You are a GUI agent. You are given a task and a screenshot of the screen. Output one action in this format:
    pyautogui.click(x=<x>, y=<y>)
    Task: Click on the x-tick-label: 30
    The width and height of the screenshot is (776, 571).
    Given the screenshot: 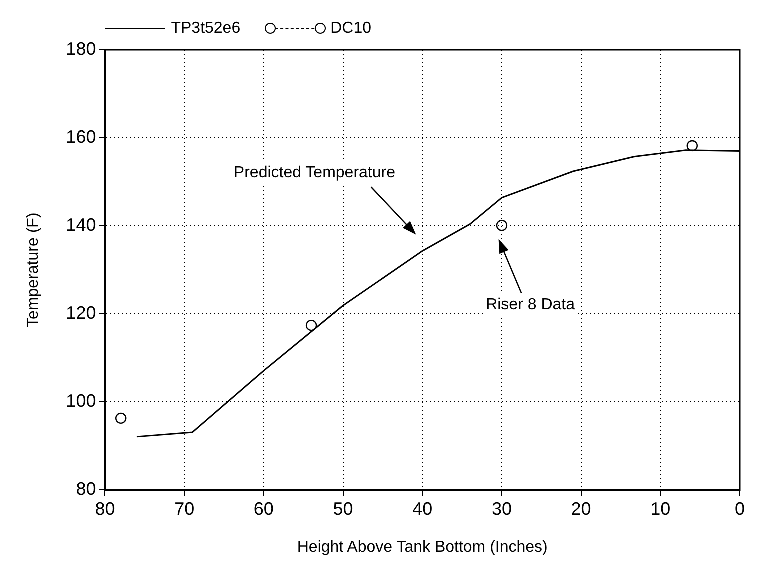 What is the action you would take?
    pyautogui.click(x=502, y=508)
    